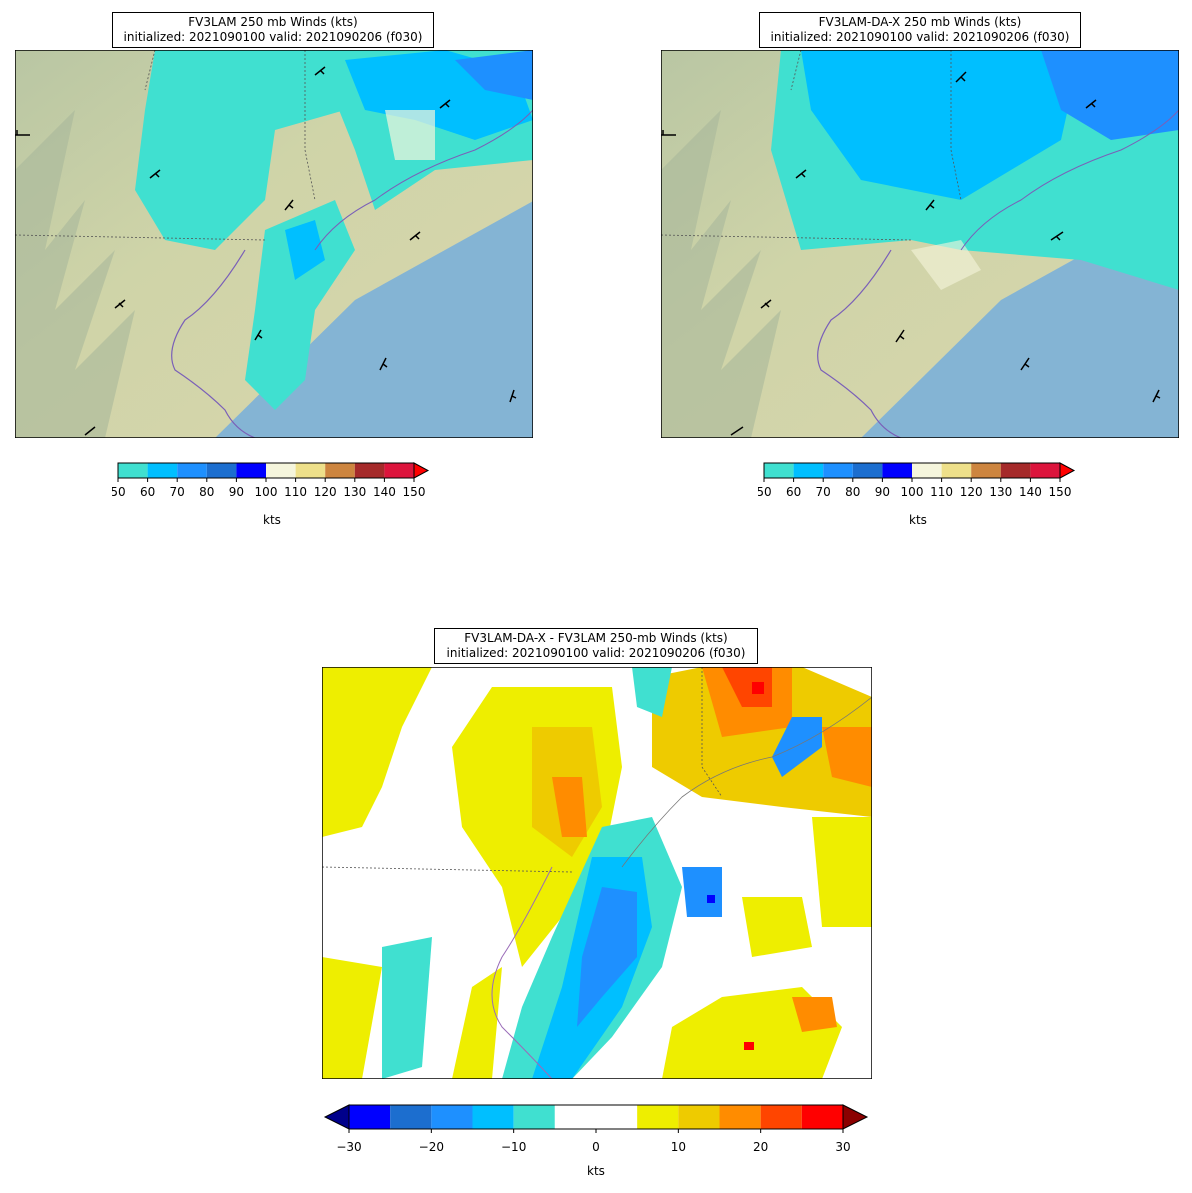  What do you see at coordinates (842, 1147) in the screenshot?
I see `diff-colorbar-tick-label: 30` at bounding box center [842, 1147].